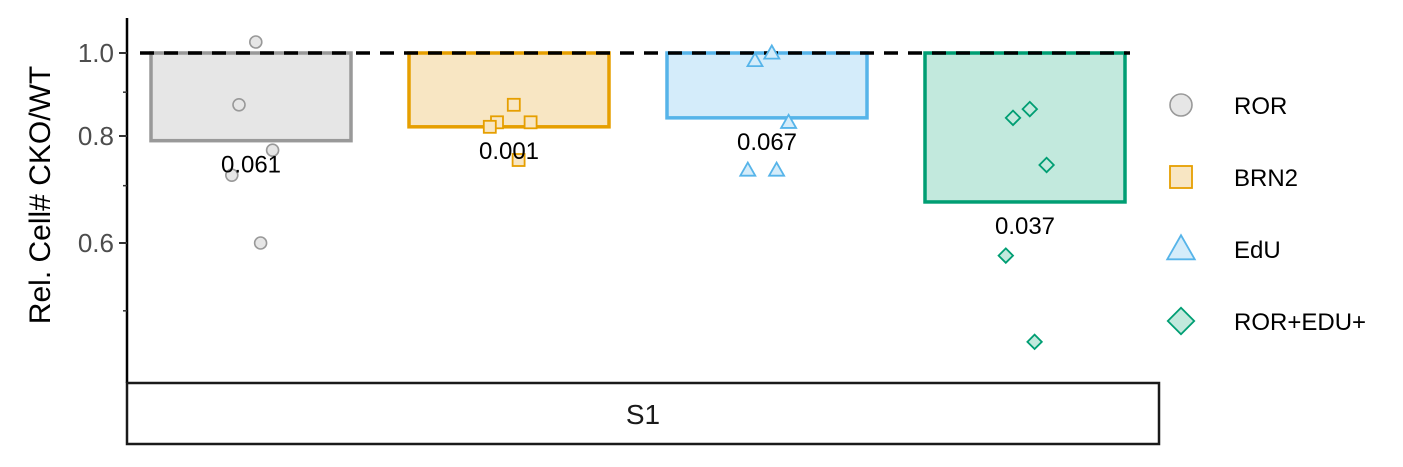  What do you see at coordinates (1181, 247) in the screenshot?
I see `legend-key-triangle` at bounding box center [1181, 247].